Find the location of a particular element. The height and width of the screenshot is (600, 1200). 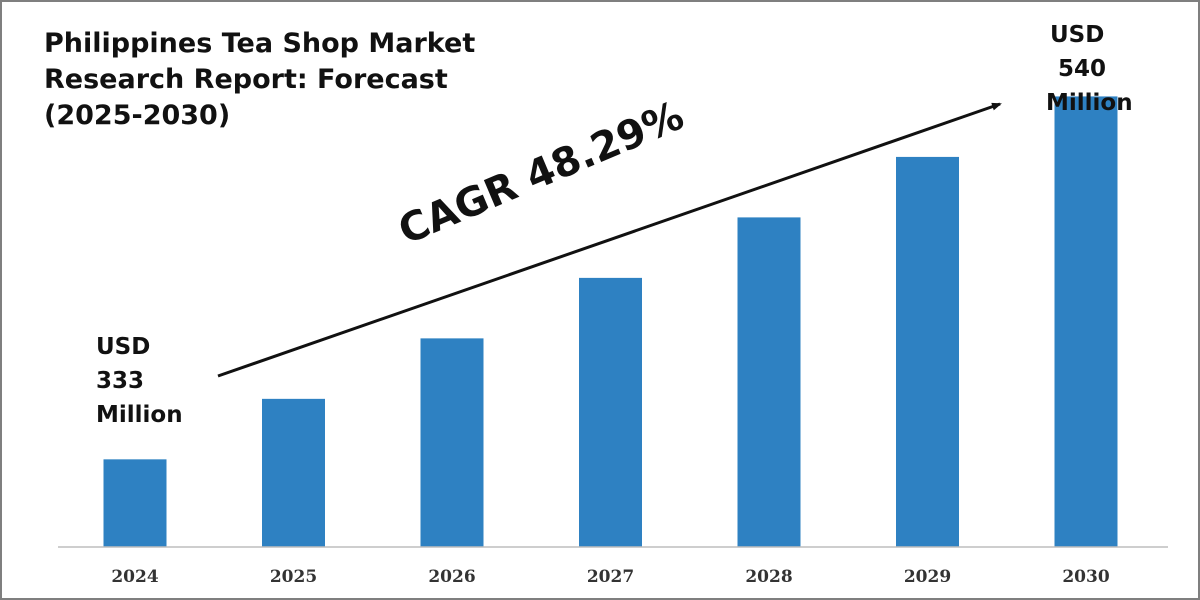

x-tick-label-2030: 2030 is located at coordinates (1085, 577).